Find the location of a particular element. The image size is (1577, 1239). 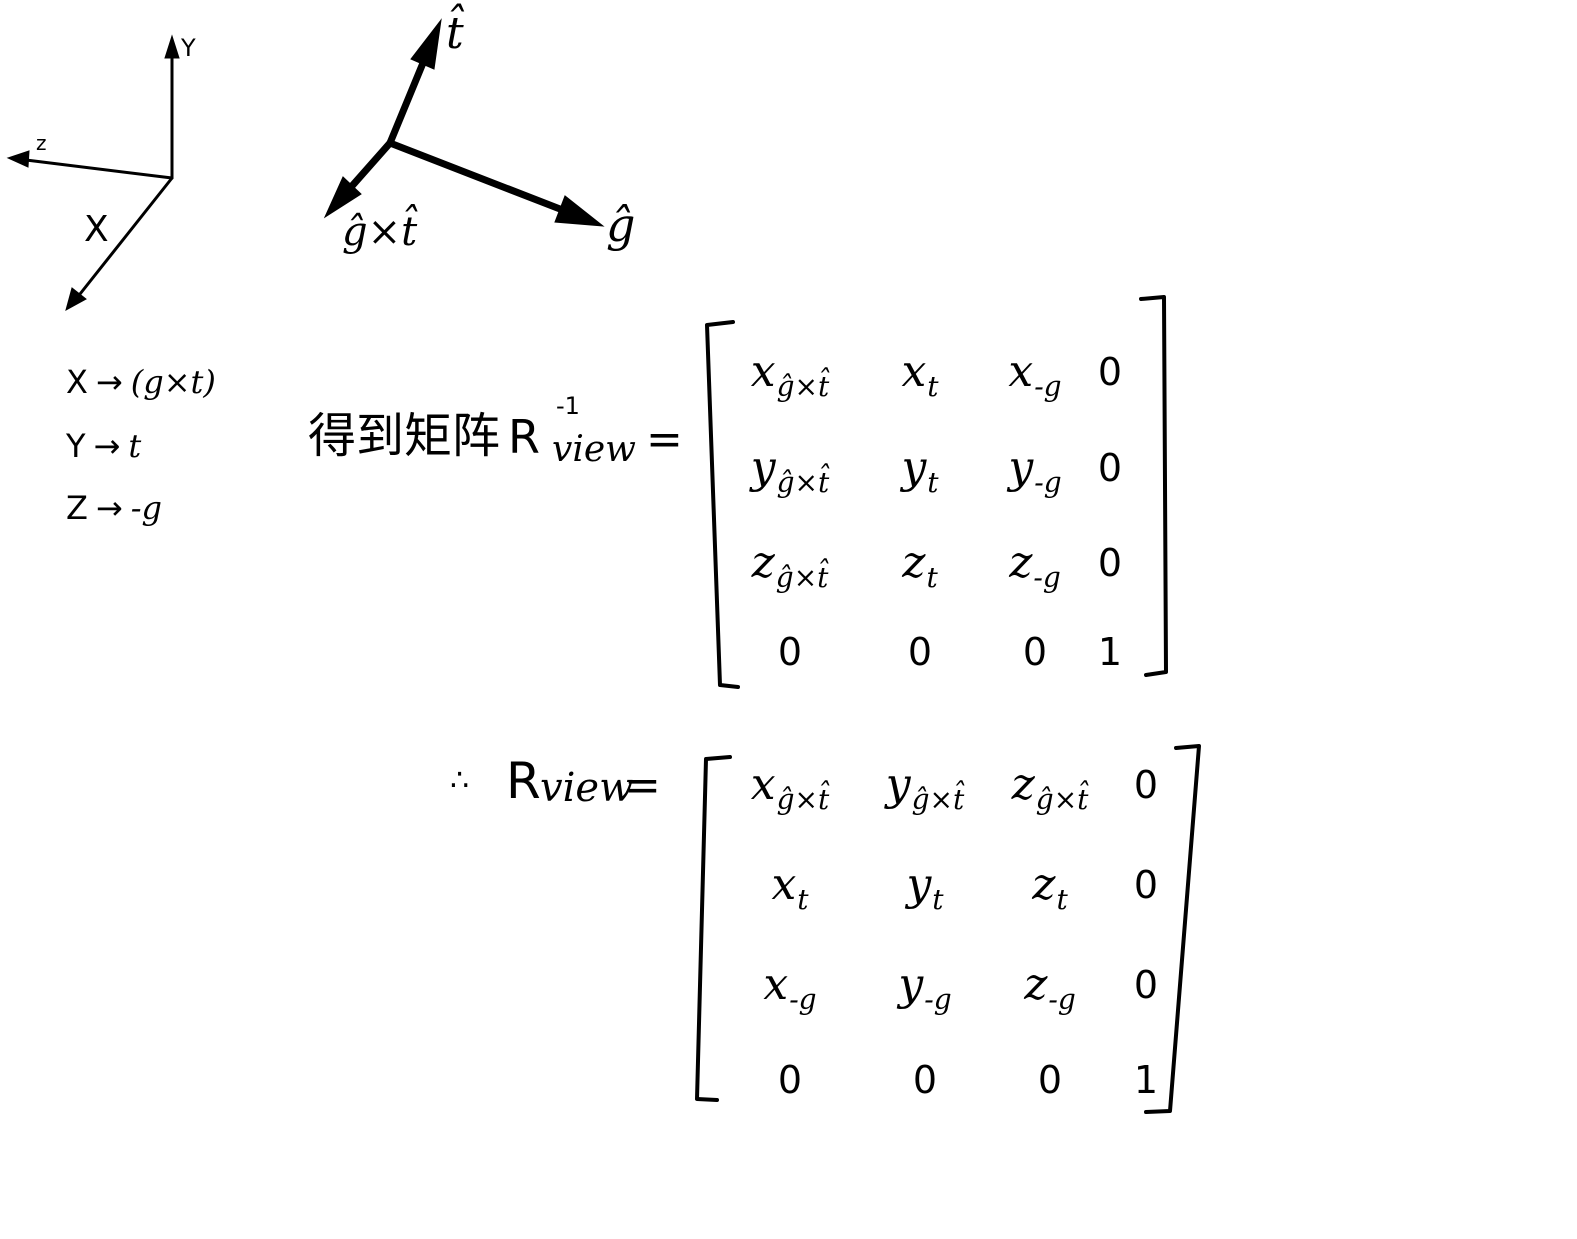

matrix-view-cell-r3c4: 0 is located at coordinates (1146, 985).